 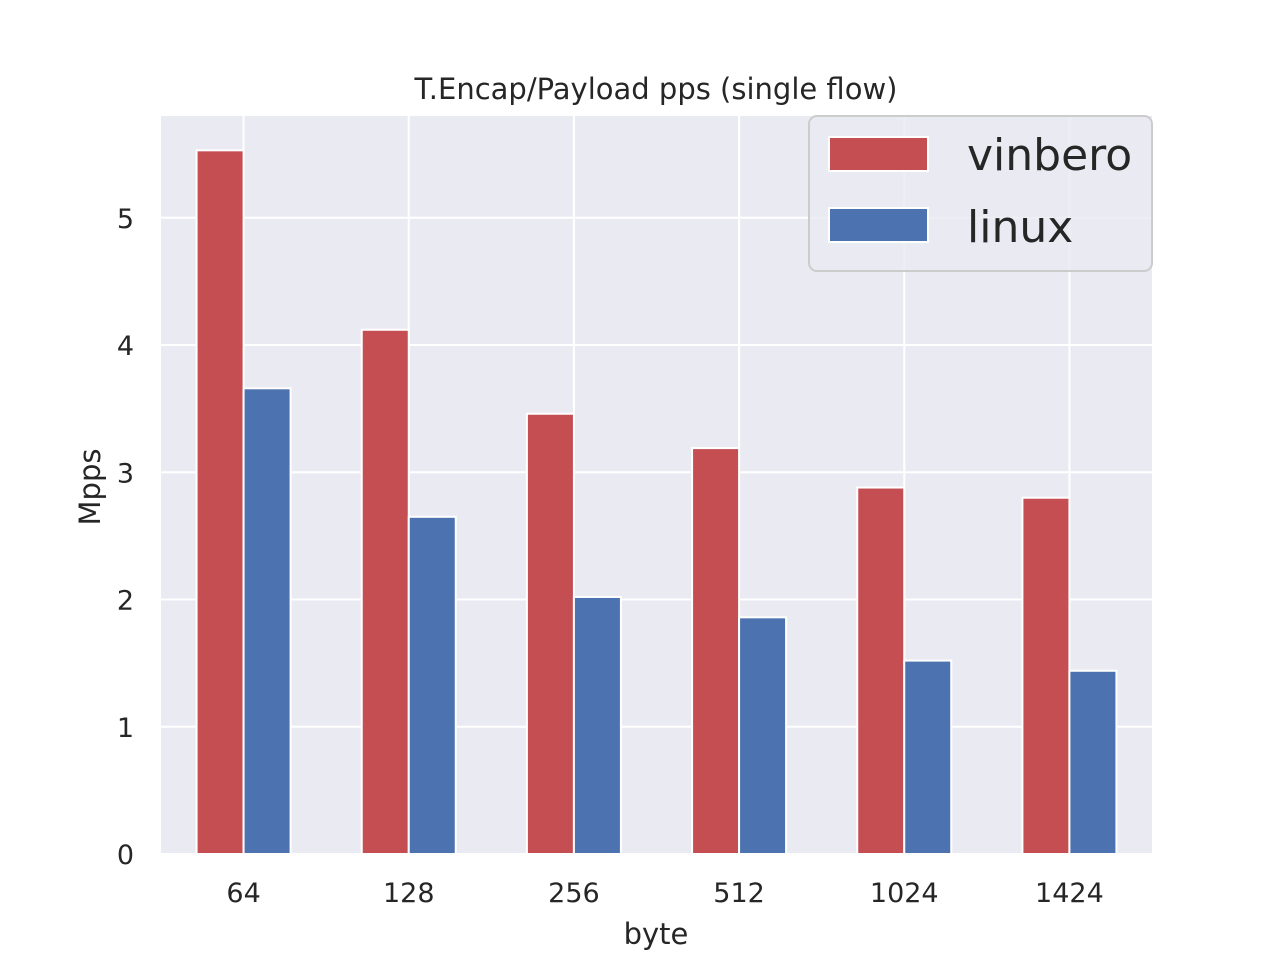 I want to click on x-tick-label: 512, so click(x=739, y=893).